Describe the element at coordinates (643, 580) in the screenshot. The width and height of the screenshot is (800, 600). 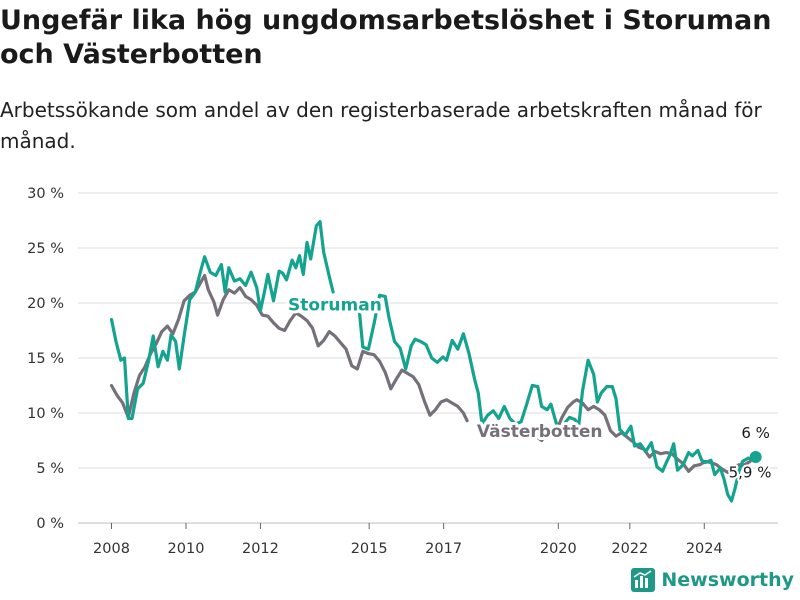
I see `bar-chart-logo-icon` at that location.